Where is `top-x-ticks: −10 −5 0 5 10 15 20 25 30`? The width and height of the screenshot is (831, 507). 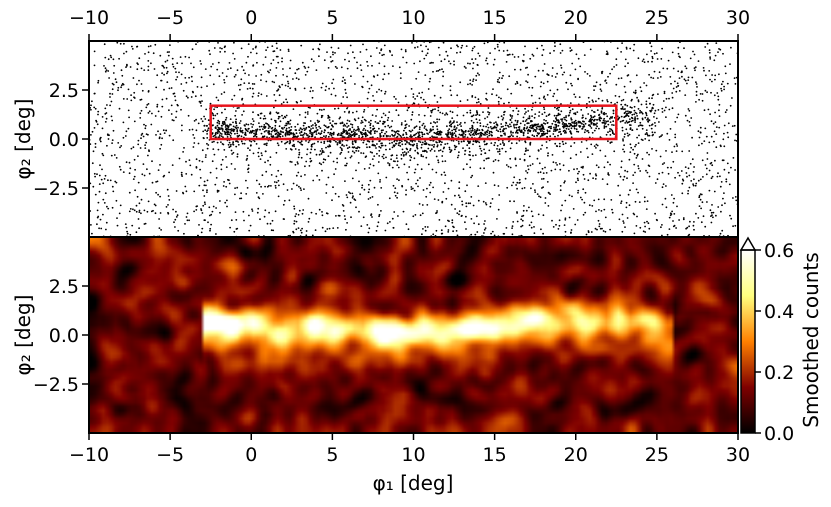
top-x-ticks: −10 −5 0 5 10 15 20 25 30 is located at coordinates (409, 24).